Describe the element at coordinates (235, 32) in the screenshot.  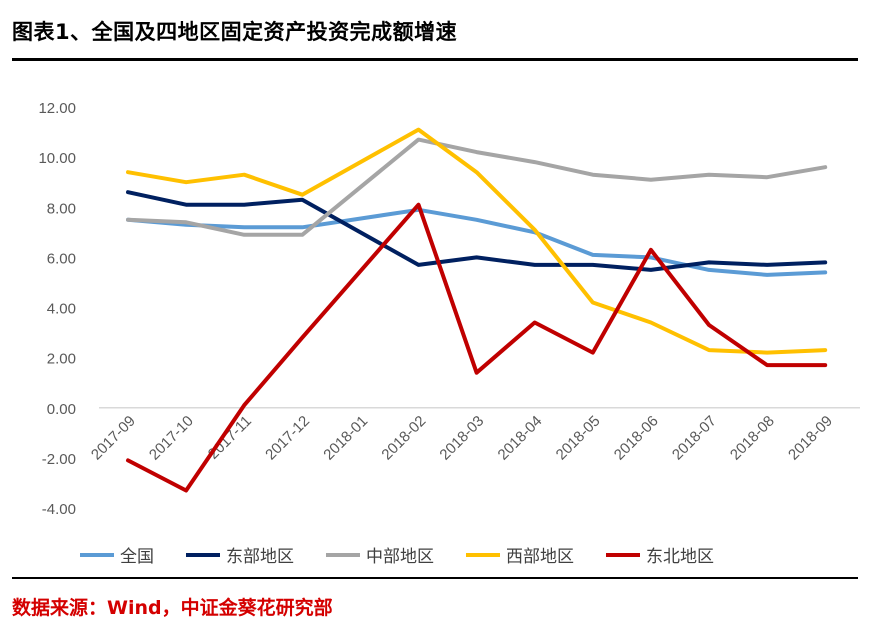
I see `chart-title: 图表1、全国及四地区固定资产投资完成额增速` at that location.